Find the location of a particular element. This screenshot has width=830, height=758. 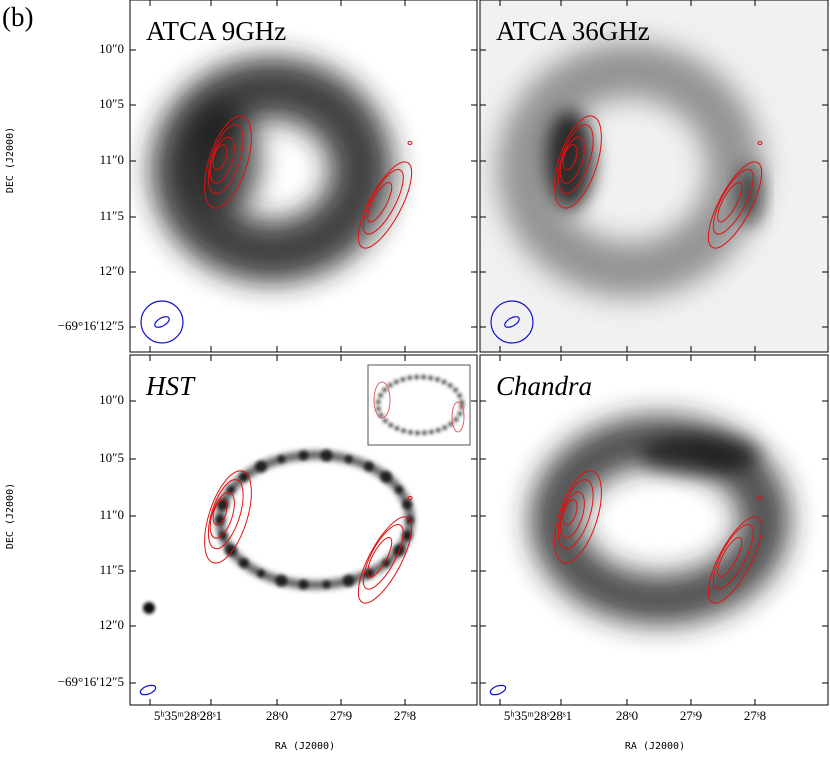

panel-title: ATCA 9GHz is located at coordinates (216, 31).